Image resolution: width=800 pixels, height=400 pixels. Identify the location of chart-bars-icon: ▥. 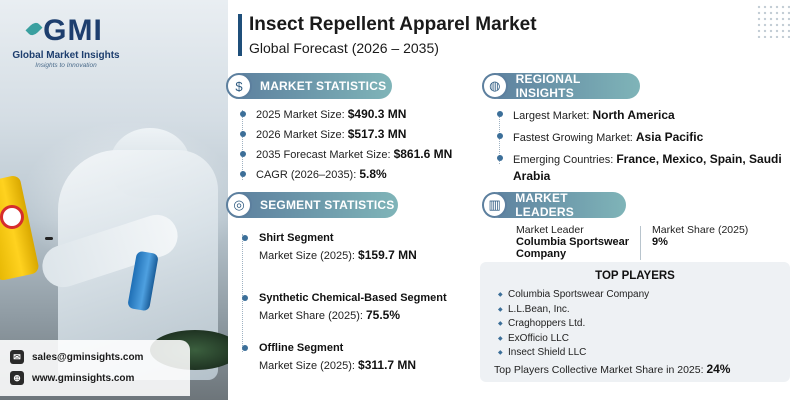
(495, 205).